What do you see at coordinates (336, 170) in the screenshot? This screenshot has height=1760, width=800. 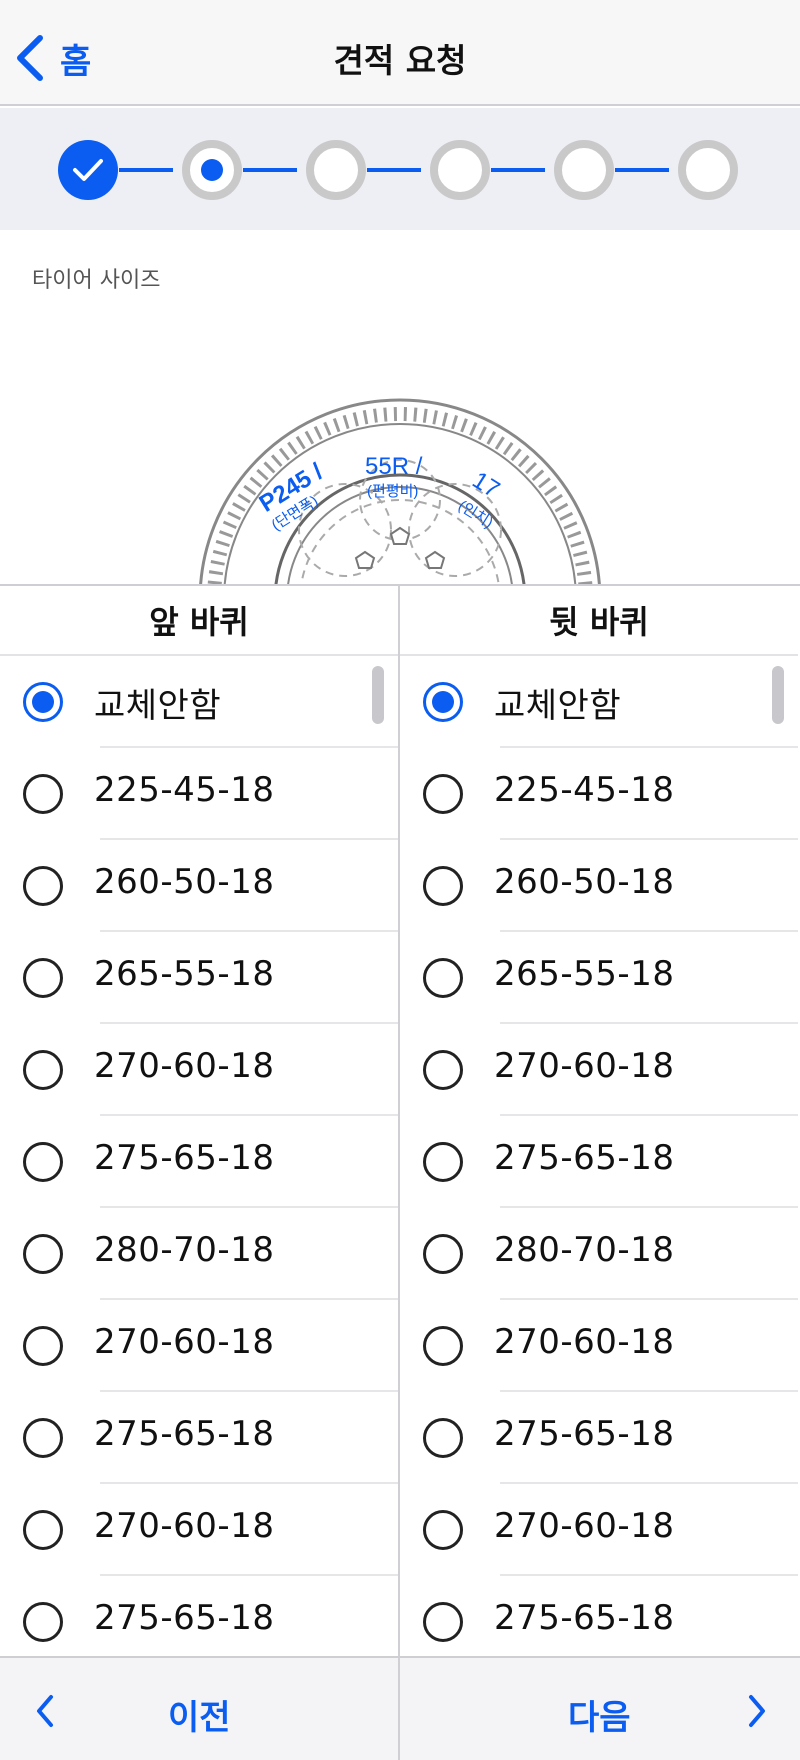 I see `step-3-pending` at bounding box center [336, 170].